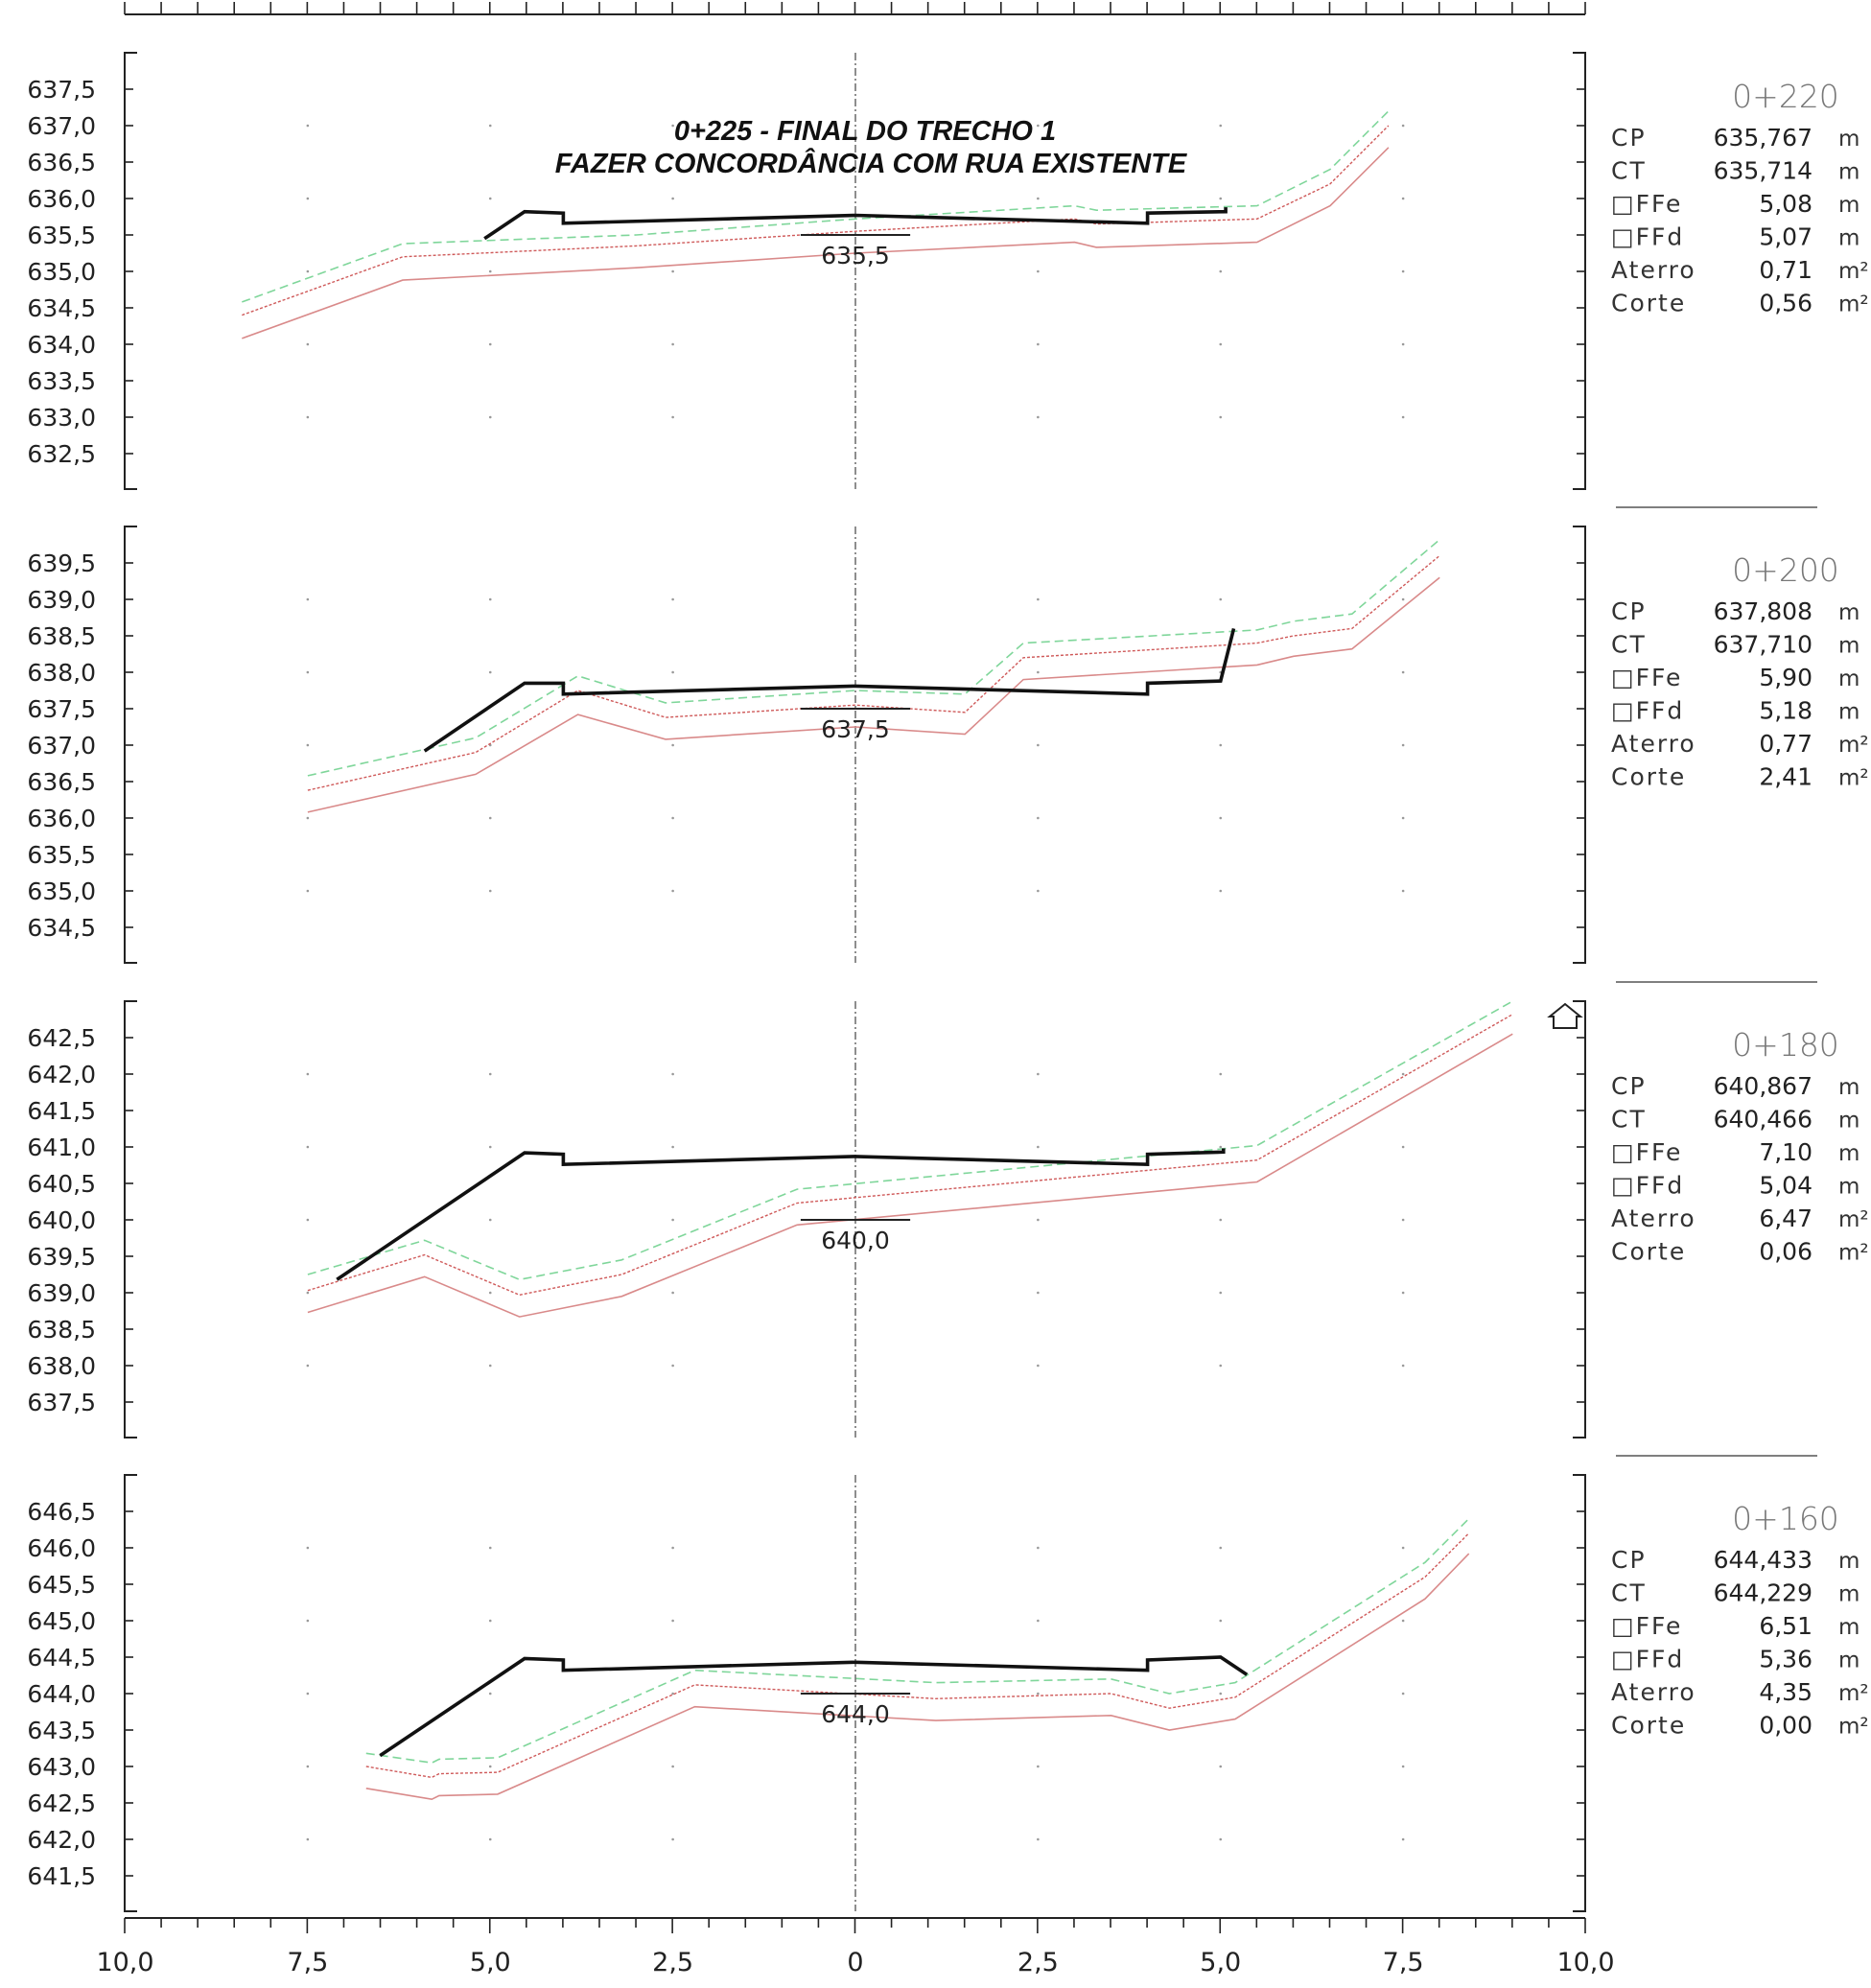  I want to click on y-tick-label: 633,5, so click(61, 381).